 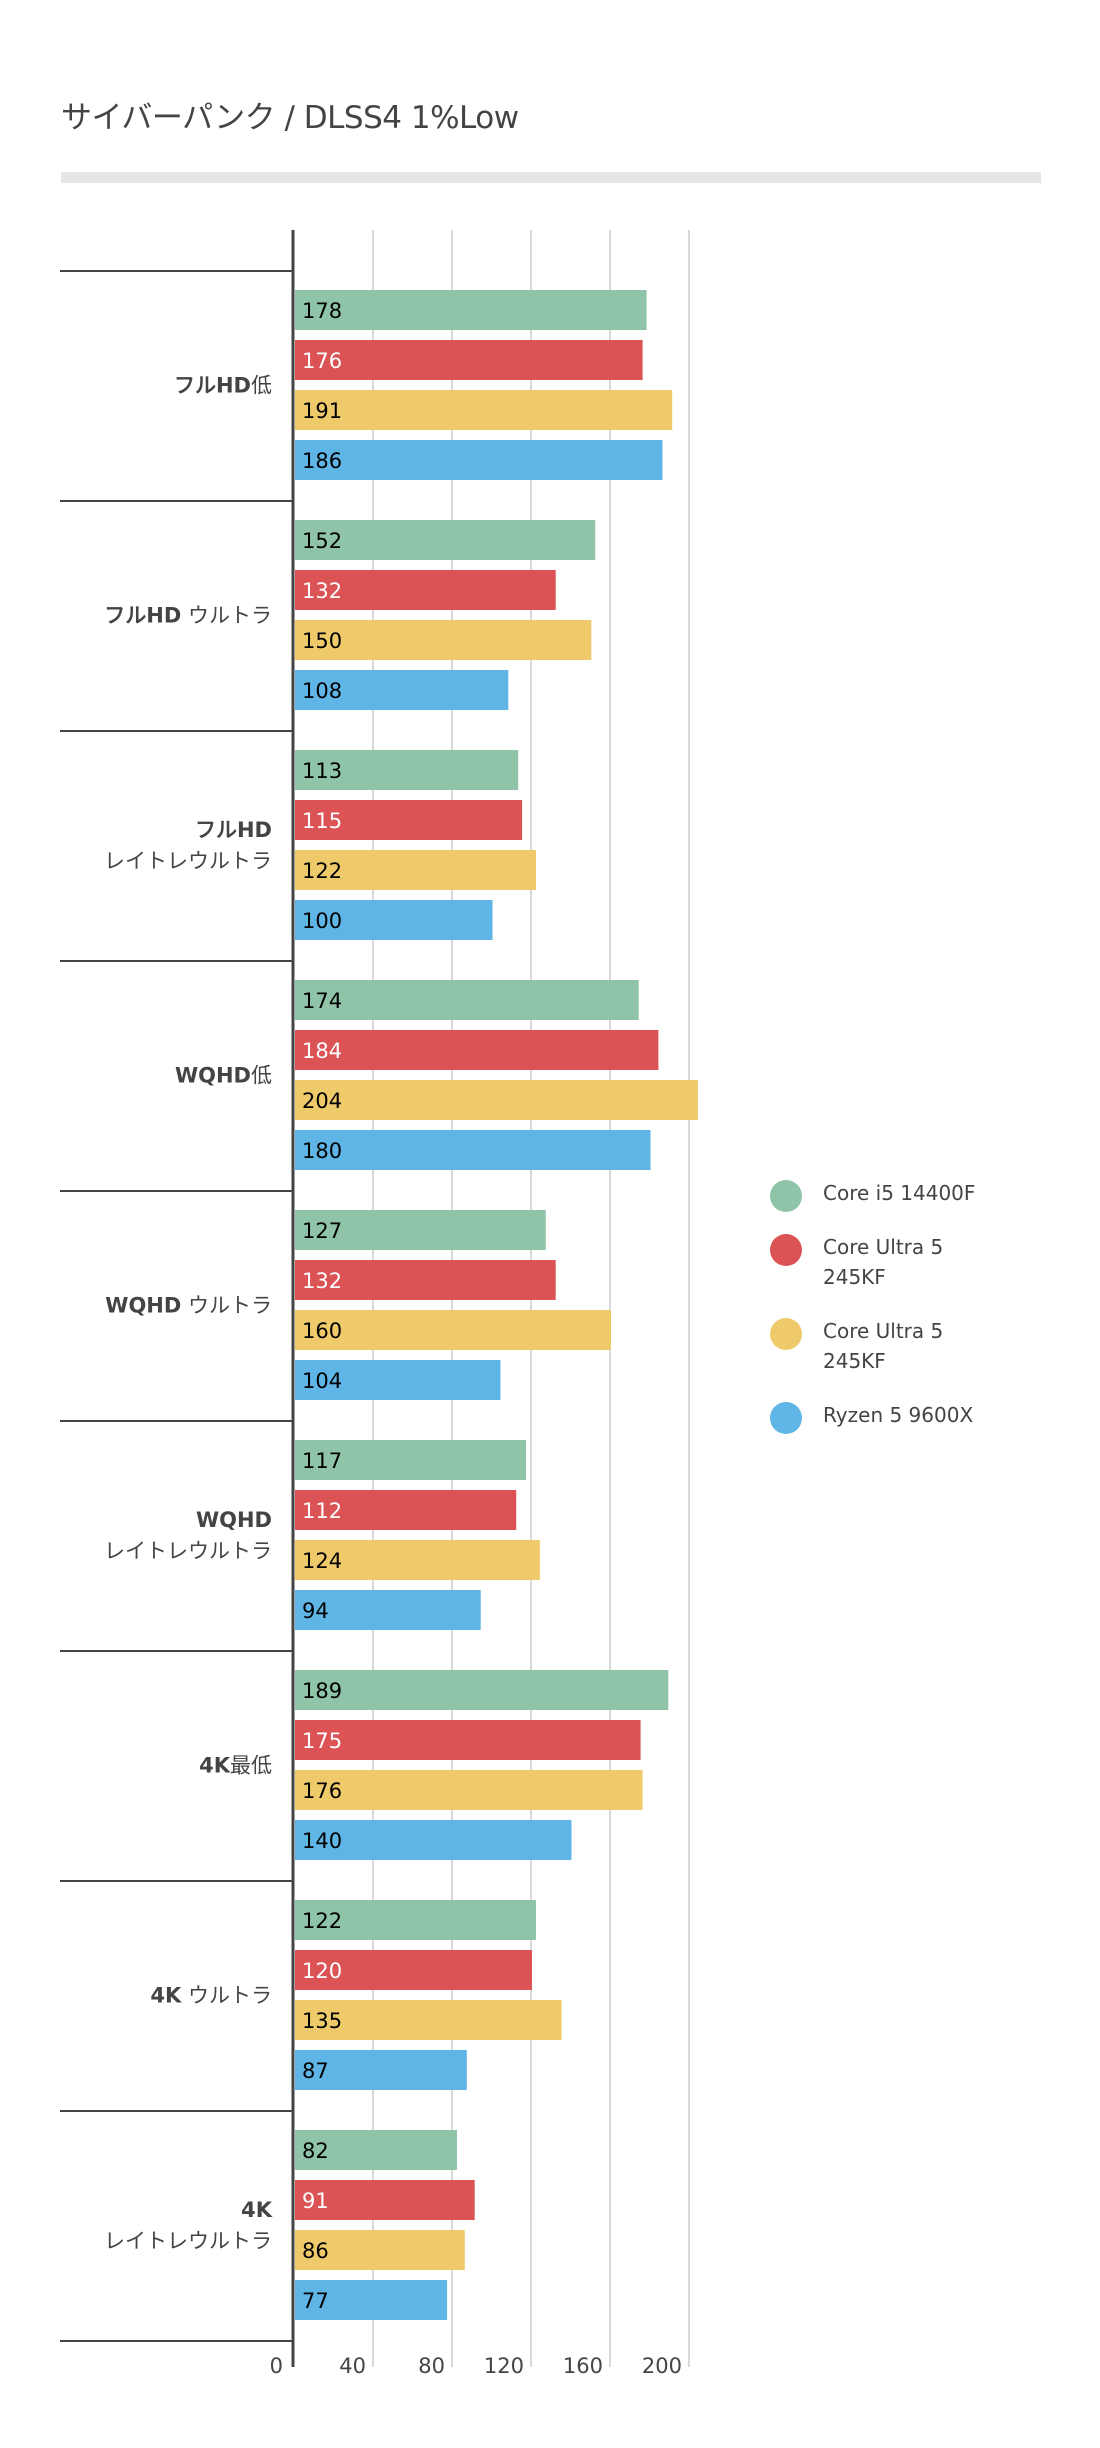 What do you see at coordinates (322, 691) in the screenshot?
I see `data-label: 108` at bounding box center [322, 691].